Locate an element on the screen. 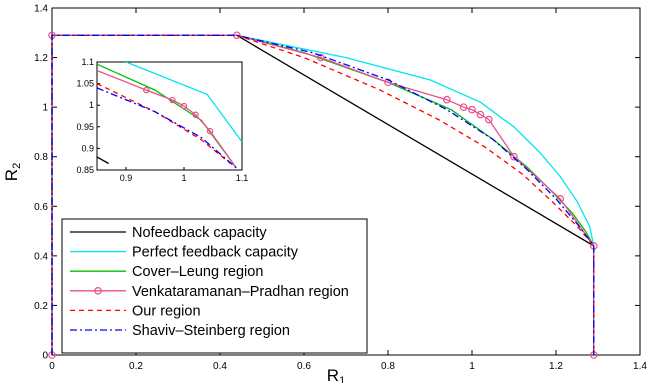 The width and height of the screenshot is (649, 383). inset-y-tick-label: 1.1 is located at coordinates (87, 62).